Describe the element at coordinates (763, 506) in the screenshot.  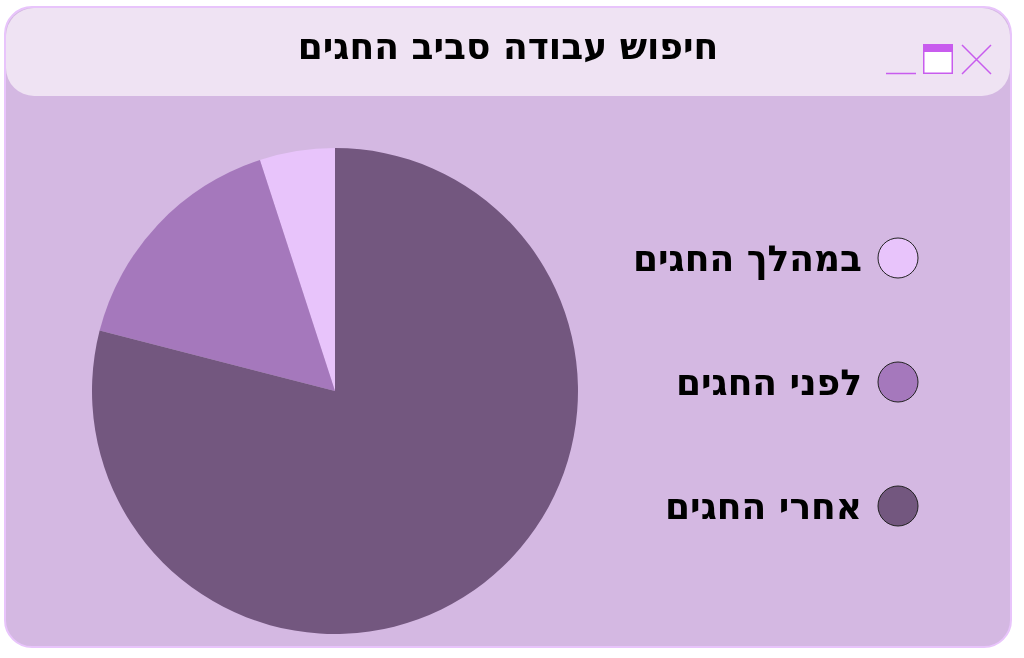
I see `legend-label: אחרי החגים` at that location.